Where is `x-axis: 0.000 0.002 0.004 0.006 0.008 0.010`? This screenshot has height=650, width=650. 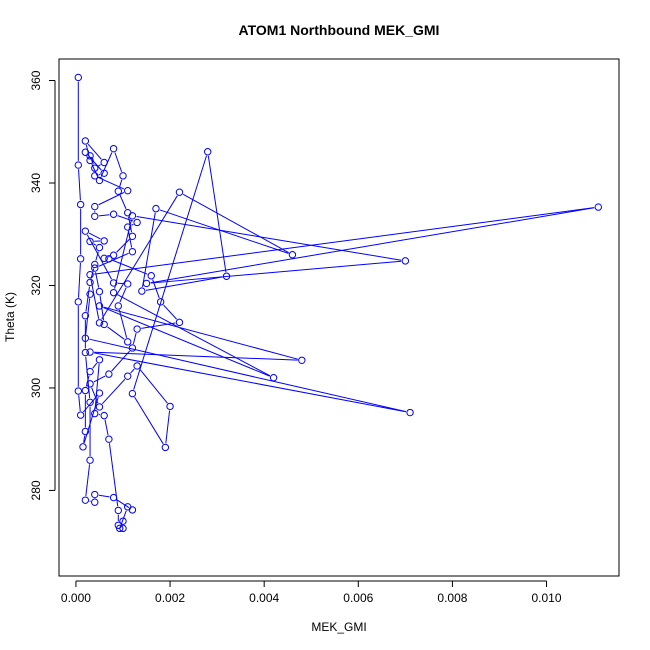
x-axis: 0.000 0.002 0.004 0.006 0.008 0.010 is located at coordinates (311, 592).